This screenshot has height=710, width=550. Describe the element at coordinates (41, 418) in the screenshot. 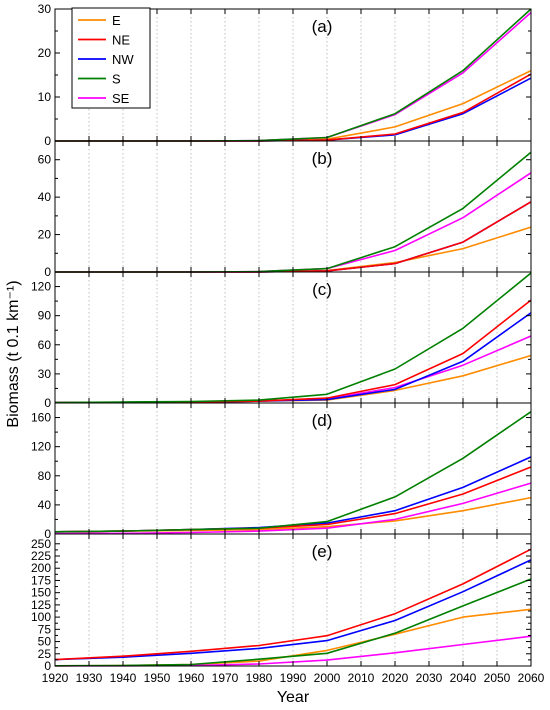

I see `y-tick-label: 160` at that location.